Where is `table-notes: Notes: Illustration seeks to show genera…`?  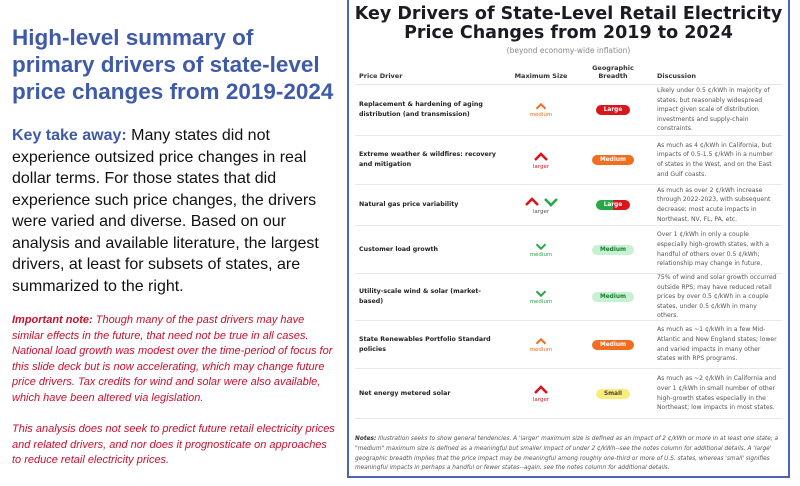
table-notes: Notes: Illustration seeks to show genera… is located at coordinates (568, 451).